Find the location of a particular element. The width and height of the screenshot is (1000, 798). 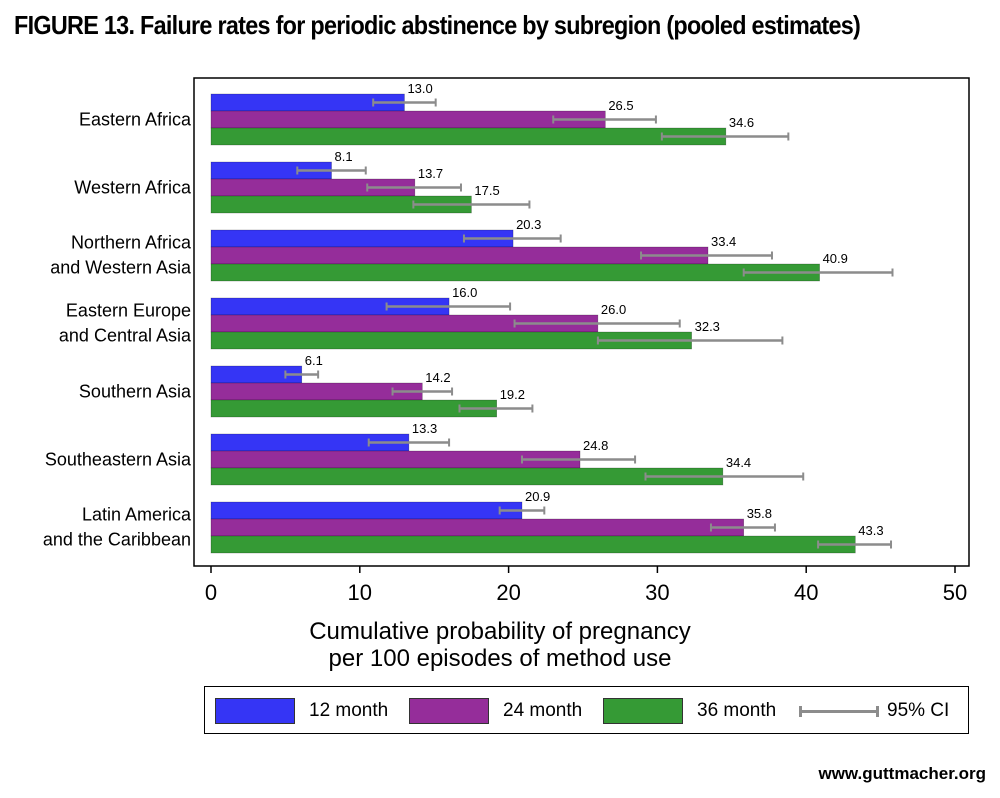

category-label-6-0: Latin America is located at coordinates (137, 515).